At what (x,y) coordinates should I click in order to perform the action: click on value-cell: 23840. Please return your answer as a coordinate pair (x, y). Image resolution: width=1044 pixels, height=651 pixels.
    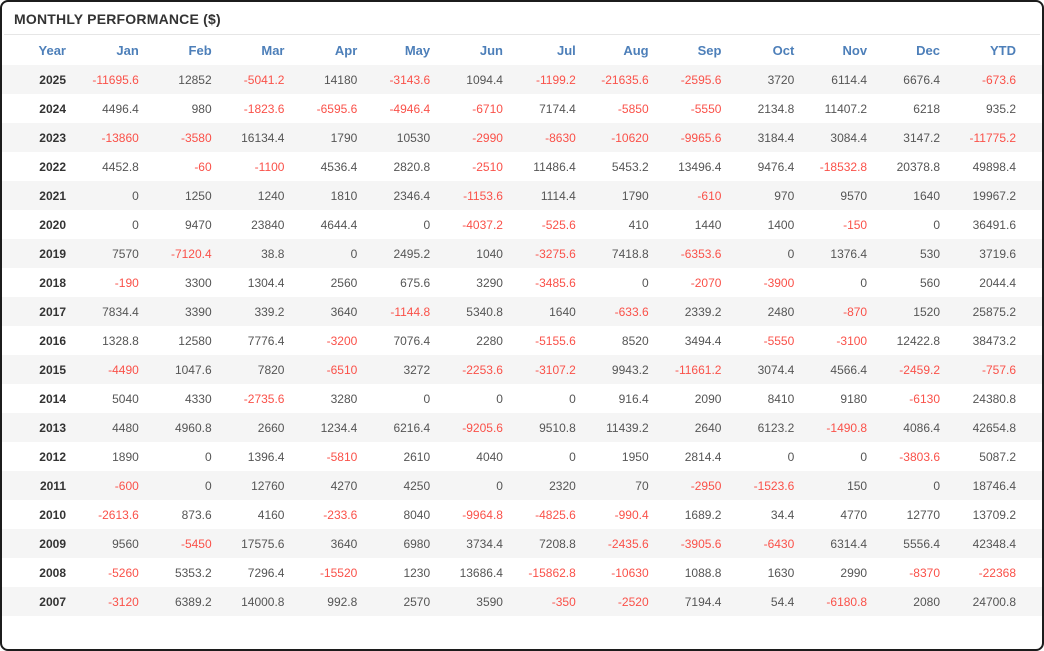
    Looking at the image, I should click on (268, 224).